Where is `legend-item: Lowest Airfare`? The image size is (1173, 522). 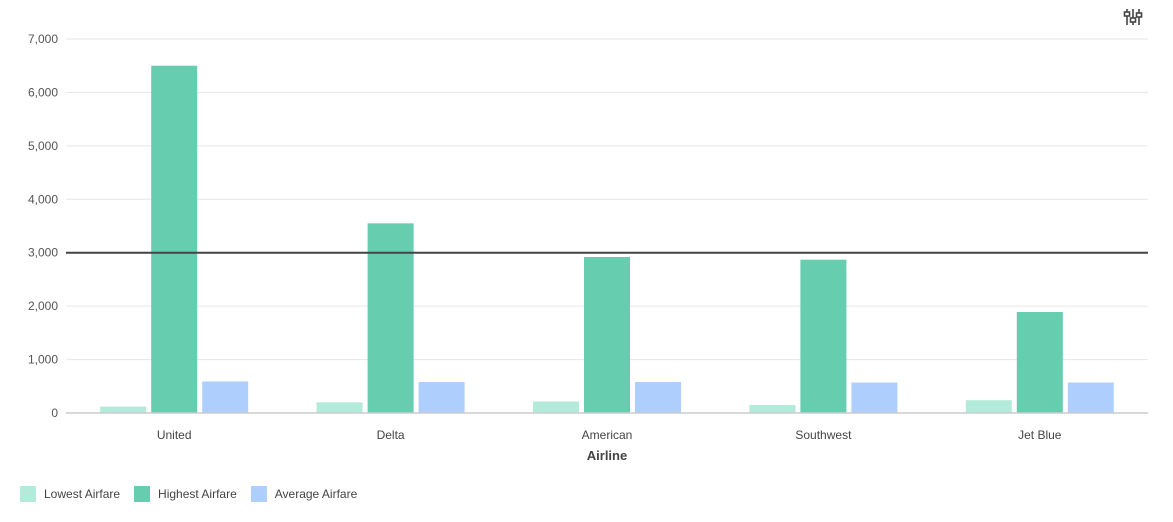 legend-item: Lowest Airfare is located at coordinates (70, 494).